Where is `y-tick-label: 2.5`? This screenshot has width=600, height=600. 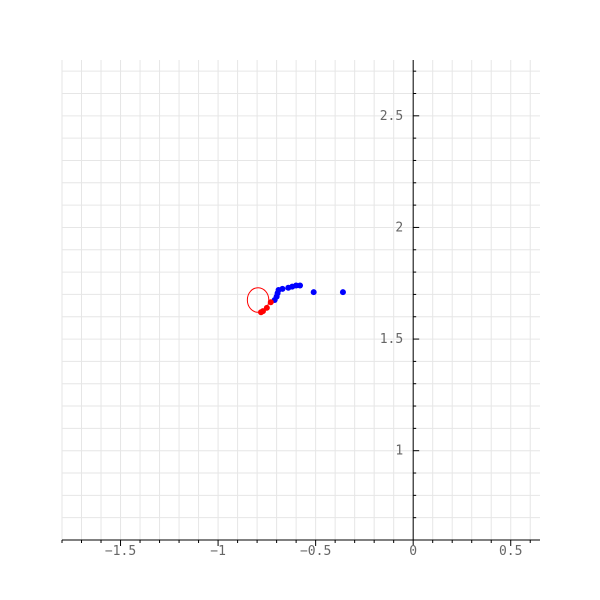
y-tick-label: 2.5 is located at coordinates (391, 116).